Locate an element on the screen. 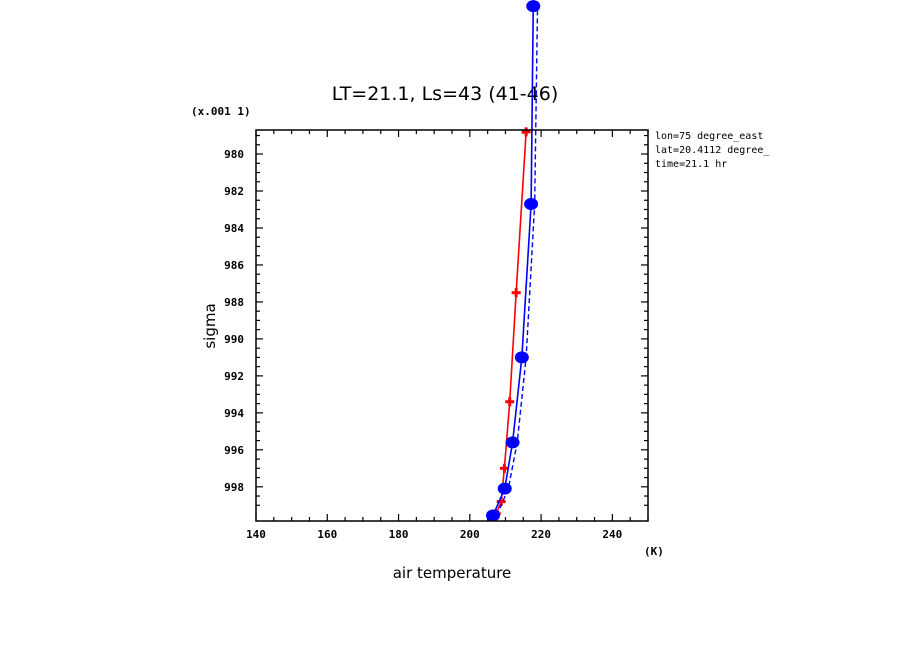  y-tick-label: 992 is located at coordinates (234, 376).